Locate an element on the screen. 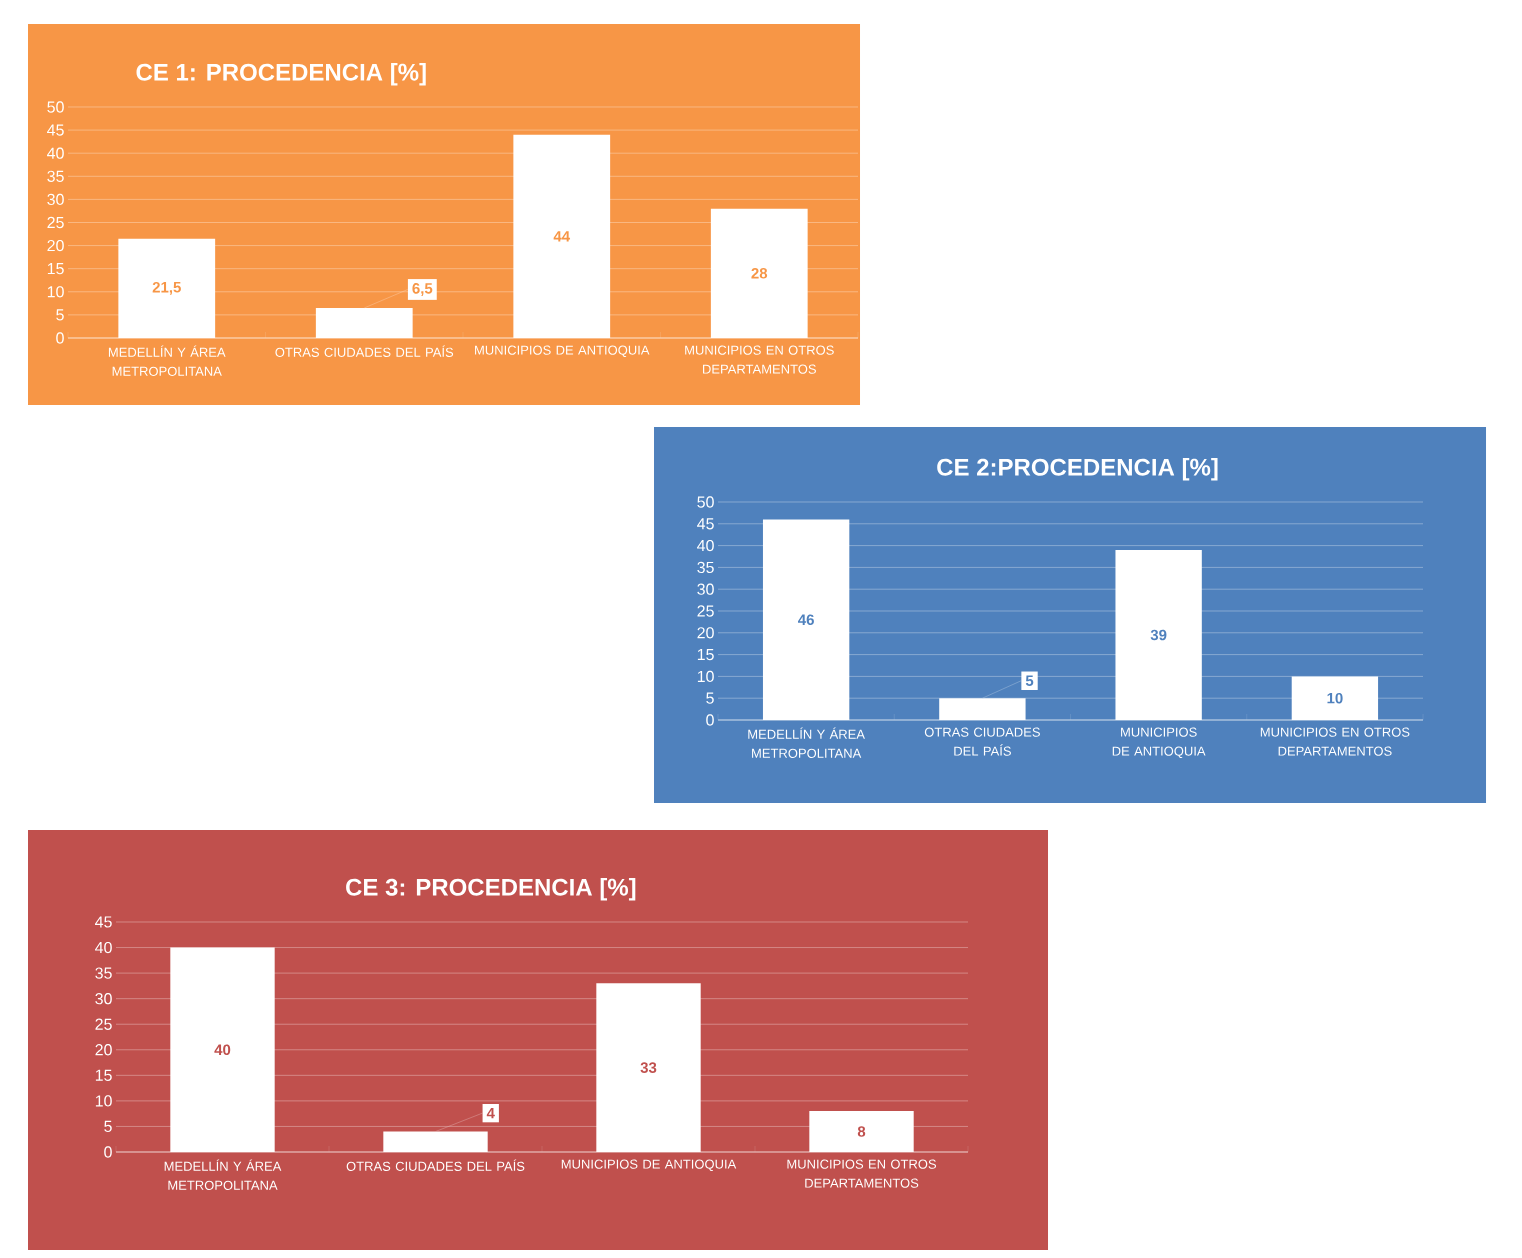 This screenshot has height=1258, width=1522. data-label: 33 is located at coordinates (648, 1067).